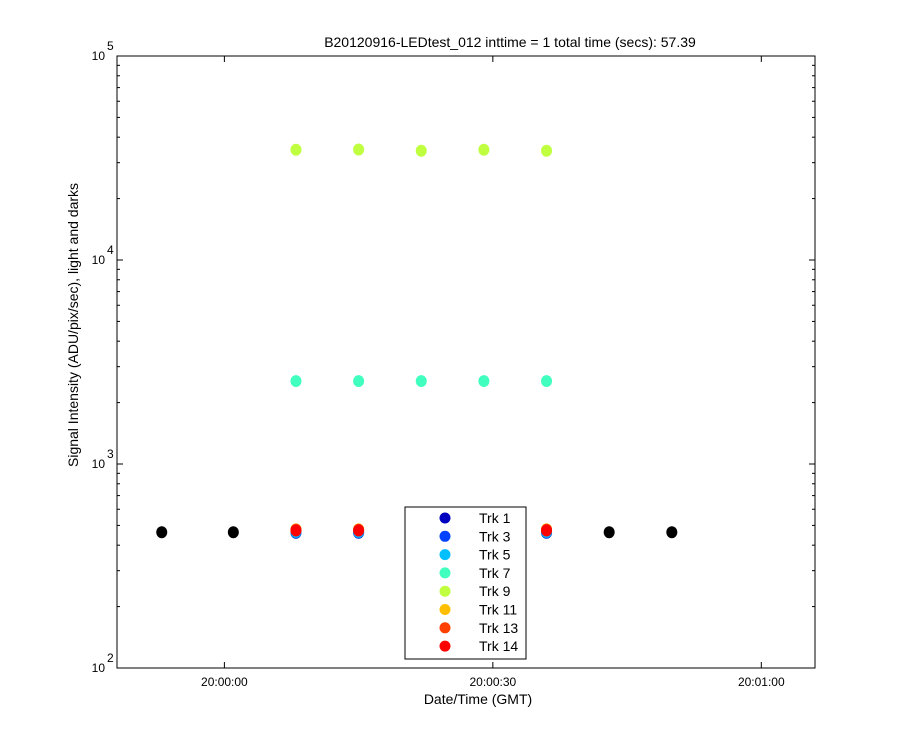 The image size is (900, 750). I want to click on x-tick-label: 20:00:30, so click(492, 682).